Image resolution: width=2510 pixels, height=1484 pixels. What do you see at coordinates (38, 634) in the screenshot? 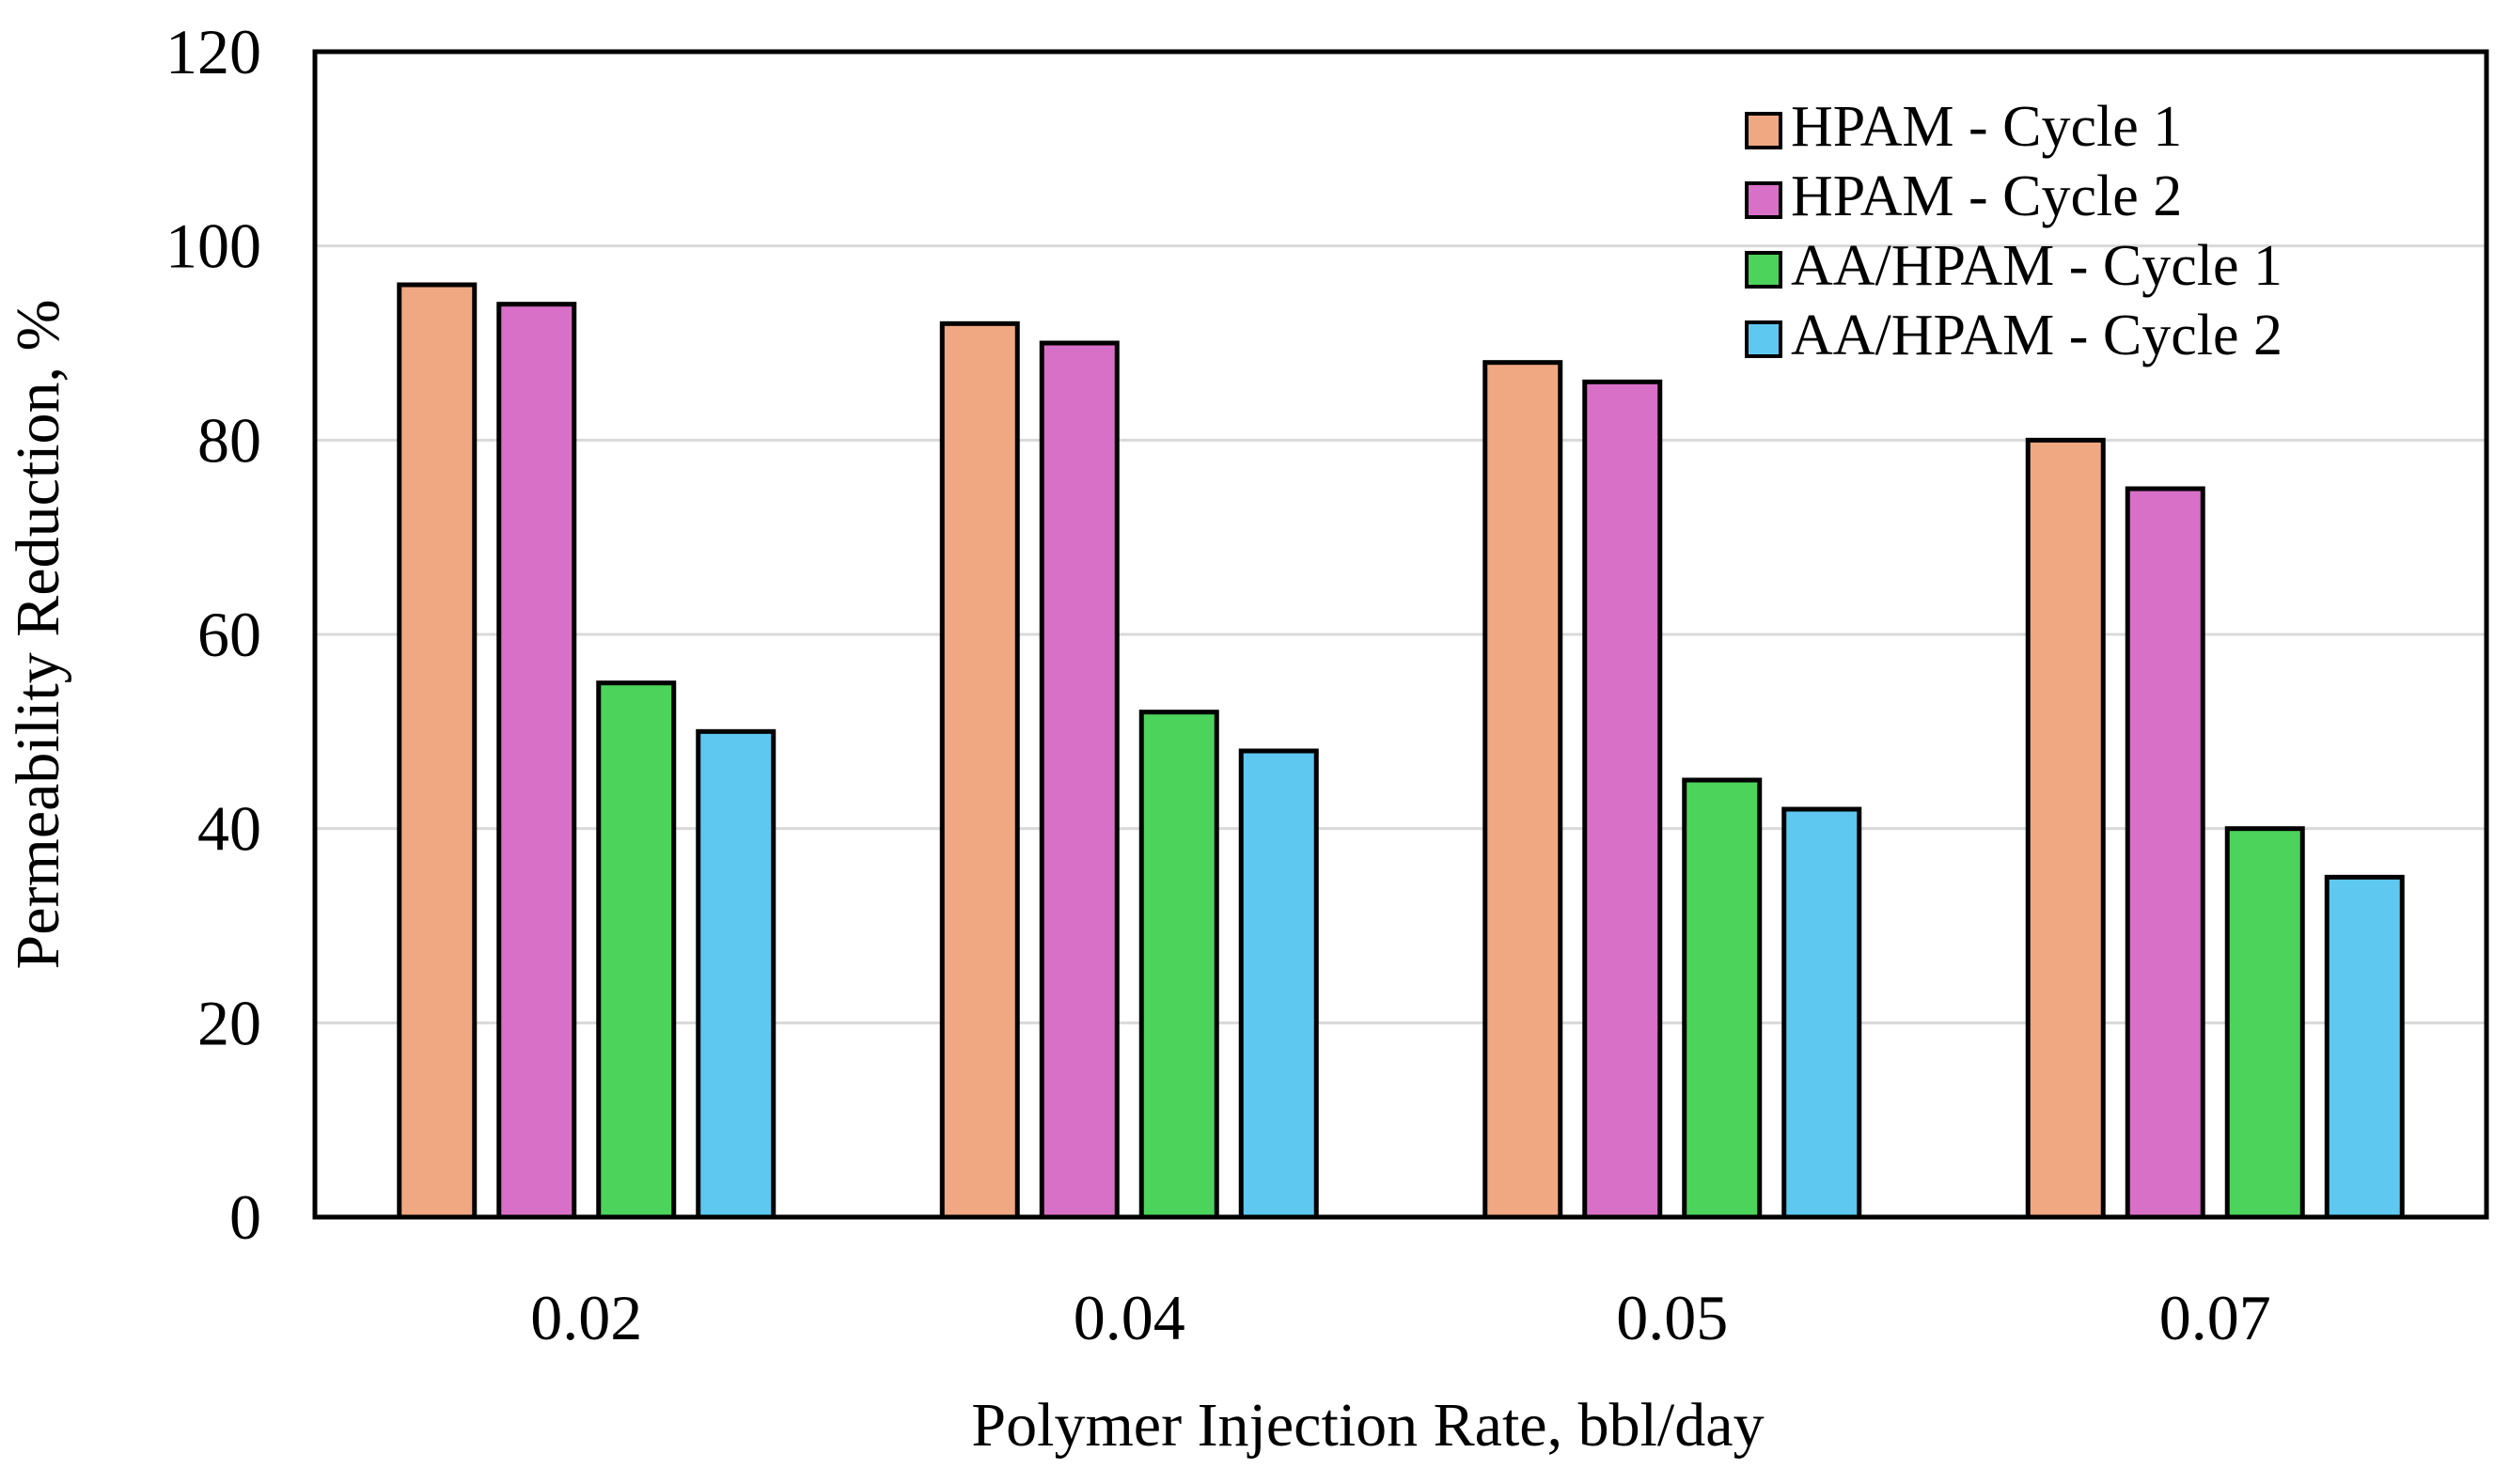
I see `y-axis-title: Permeability Reduction, %` at bounding box center [38, 634].